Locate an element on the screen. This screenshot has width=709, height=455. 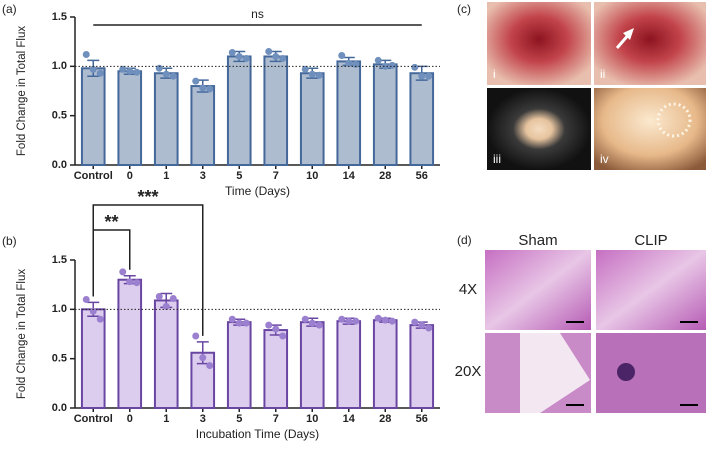
cell-cluster is located at coordinates (626, 372).